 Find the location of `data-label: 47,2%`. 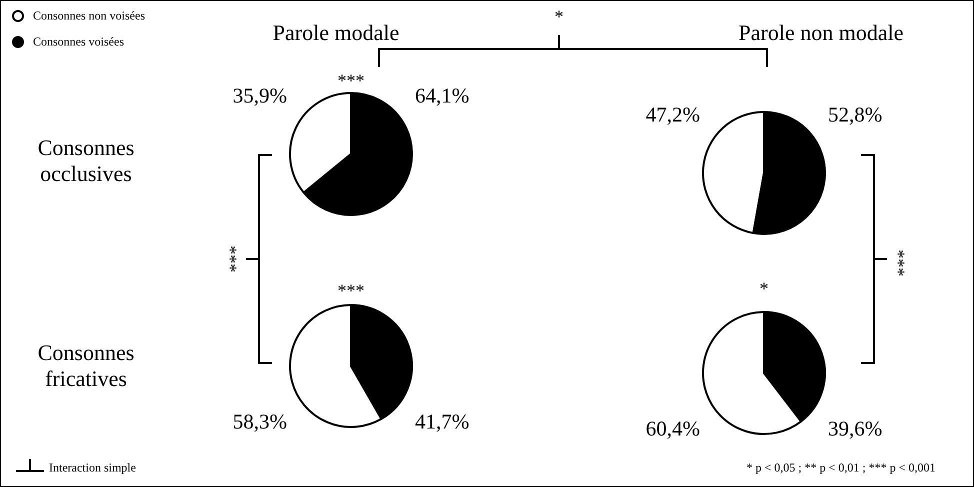

data-label: 47,2% is located at coordinates (673, 114).